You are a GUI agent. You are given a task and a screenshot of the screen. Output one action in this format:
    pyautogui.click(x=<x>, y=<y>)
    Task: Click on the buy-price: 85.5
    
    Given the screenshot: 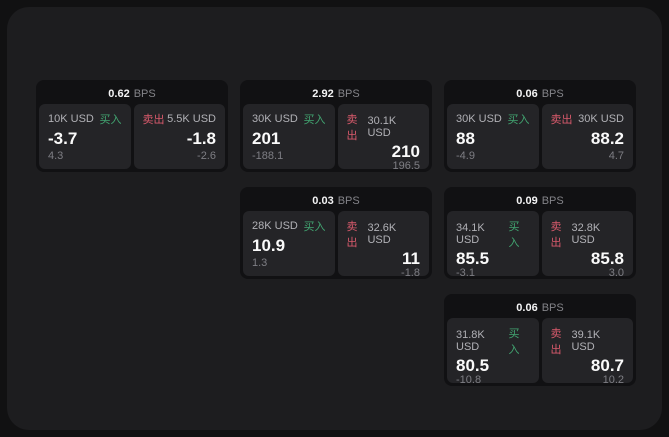 What is the action you would take?
    pyautogui.click(x=473, y=258)
    